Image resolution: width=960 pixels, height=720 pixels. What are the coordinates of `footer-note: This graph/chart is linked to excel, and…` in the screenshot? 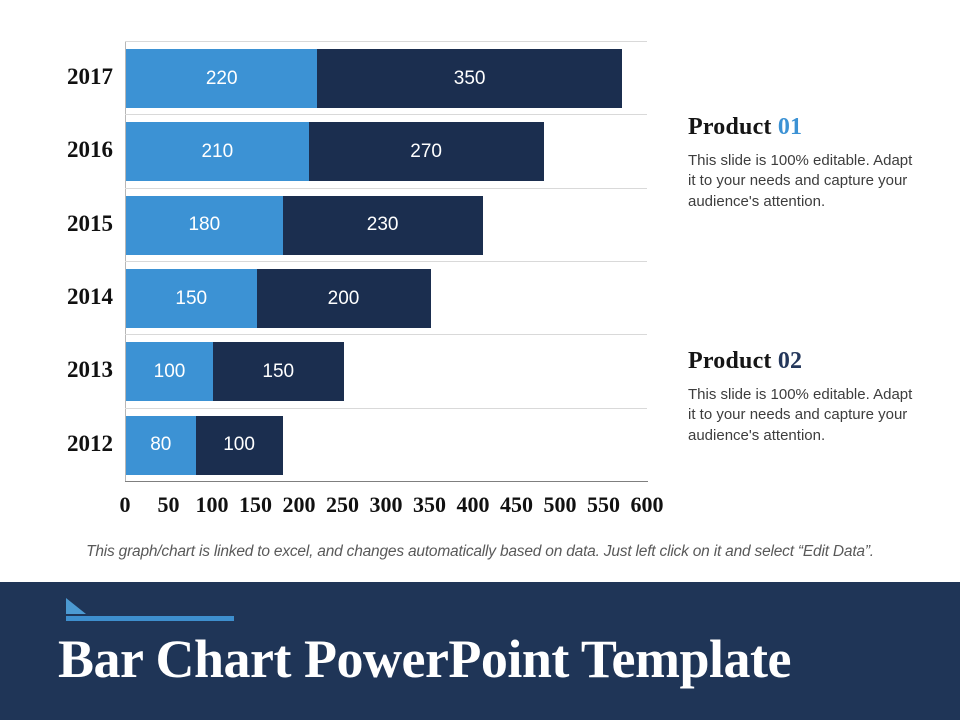 It's located at (480, 551).